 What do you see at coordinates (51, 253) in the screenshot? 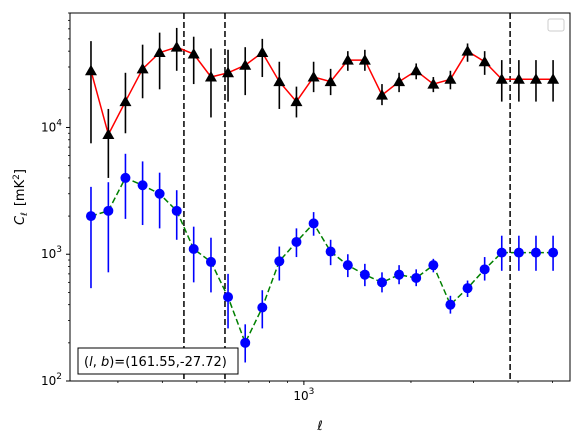
I see `y-tick-label: 10³` at bounding box center [51, 253].